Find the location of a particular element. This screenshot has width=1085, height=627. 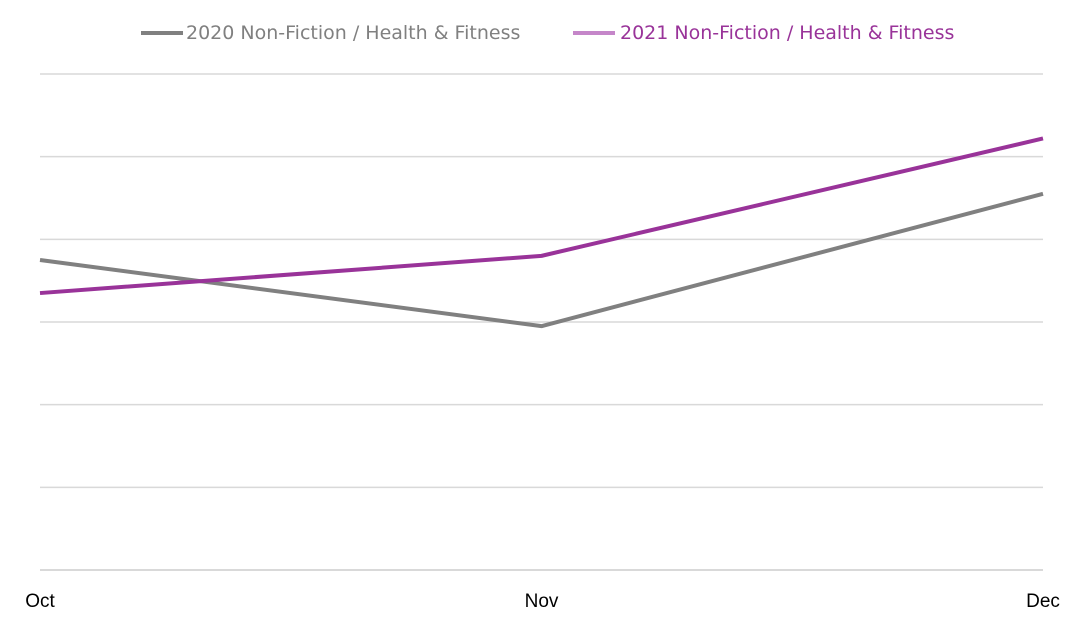

legend-entry-2021: 2021 Non-Fiction / Health & Fitness is located at coordinates (763, 33).